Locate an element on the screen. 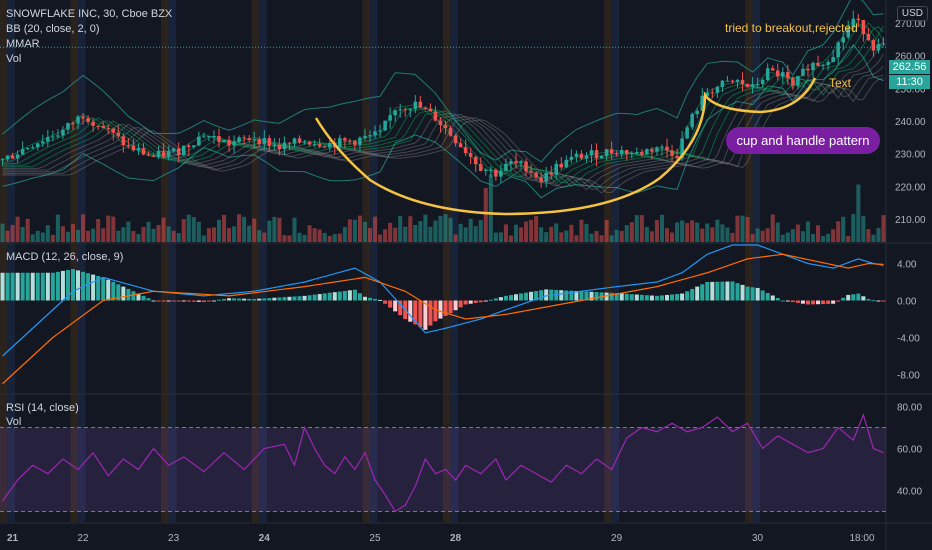 This screenshot has height=550, width=932. price-tick-label: 230.00 is located at coordinates (910, 155).